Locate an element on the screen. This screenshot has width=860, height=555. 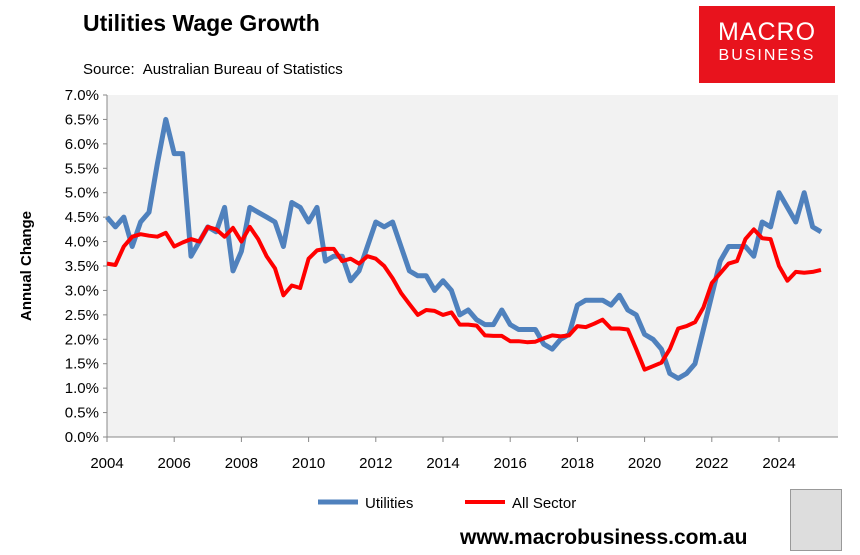
wolf-logo-image is located at coordinates (816, 520).